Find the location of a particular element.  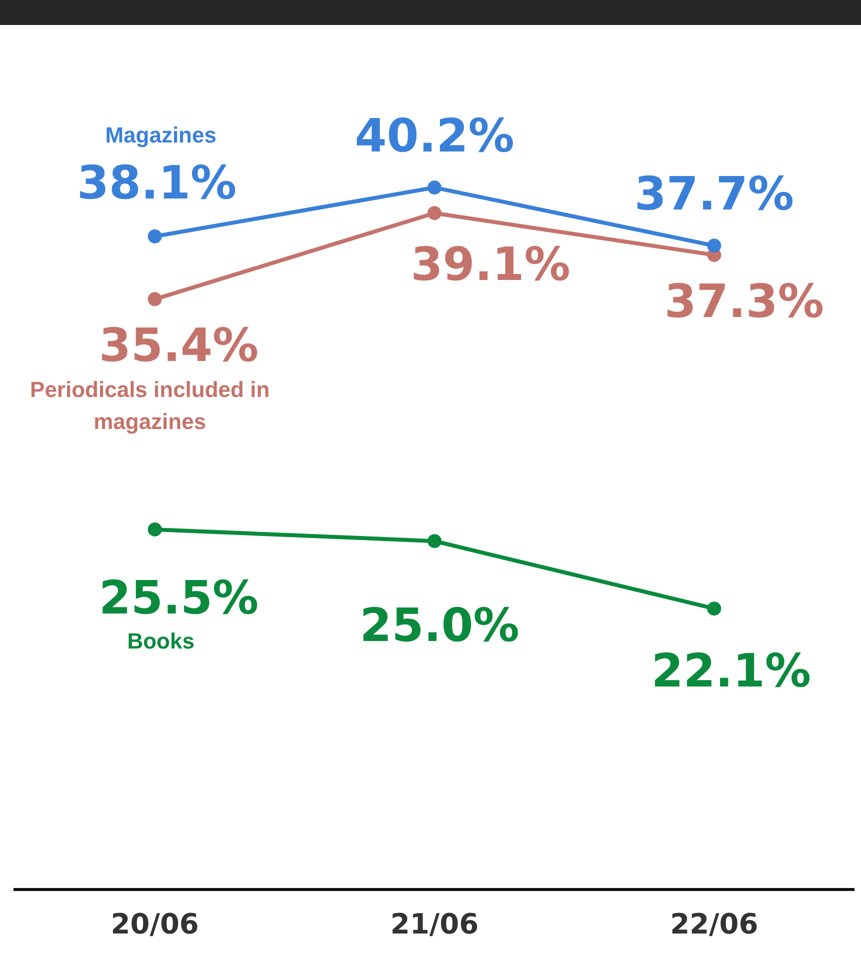

data-label: 25.0% is located at coordinates (440, 625).